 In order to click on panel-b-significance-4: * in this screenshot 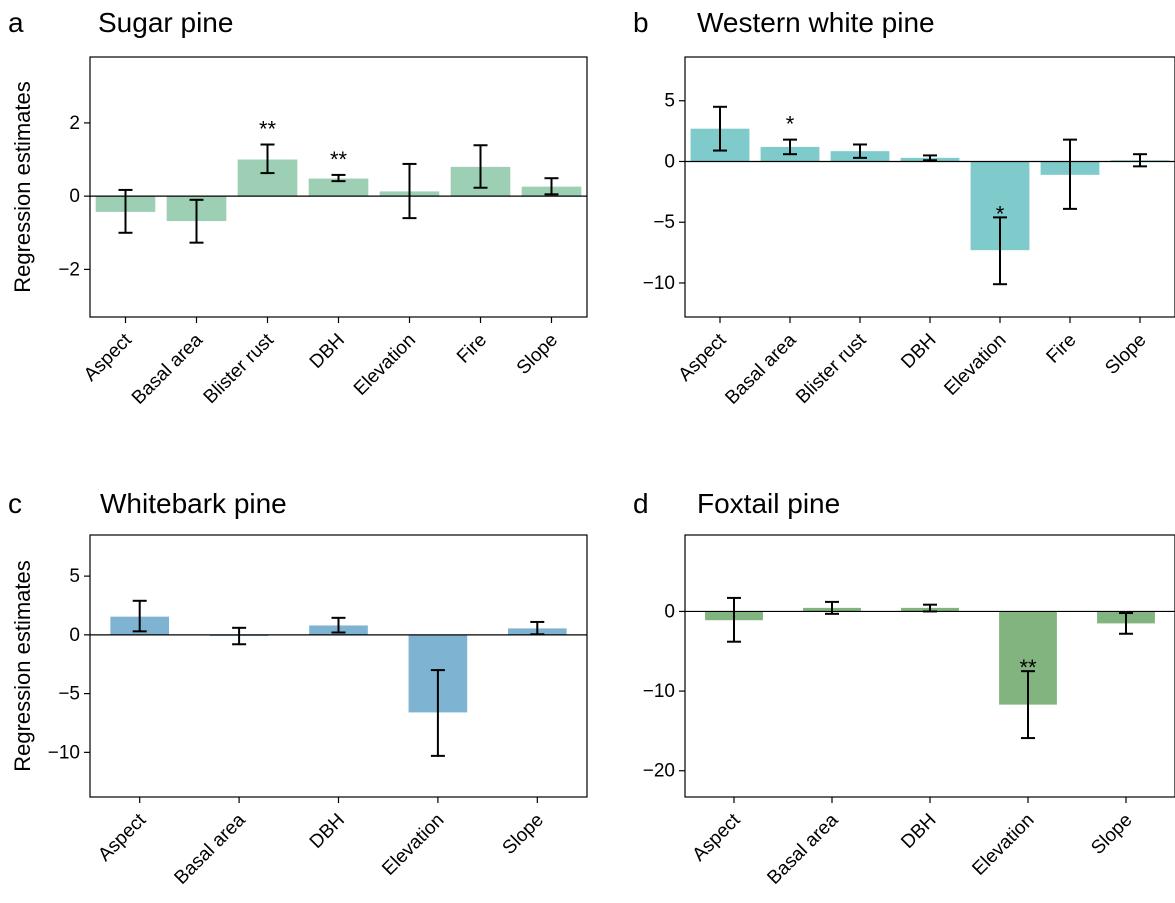, I will do `click(1000, 213)`.